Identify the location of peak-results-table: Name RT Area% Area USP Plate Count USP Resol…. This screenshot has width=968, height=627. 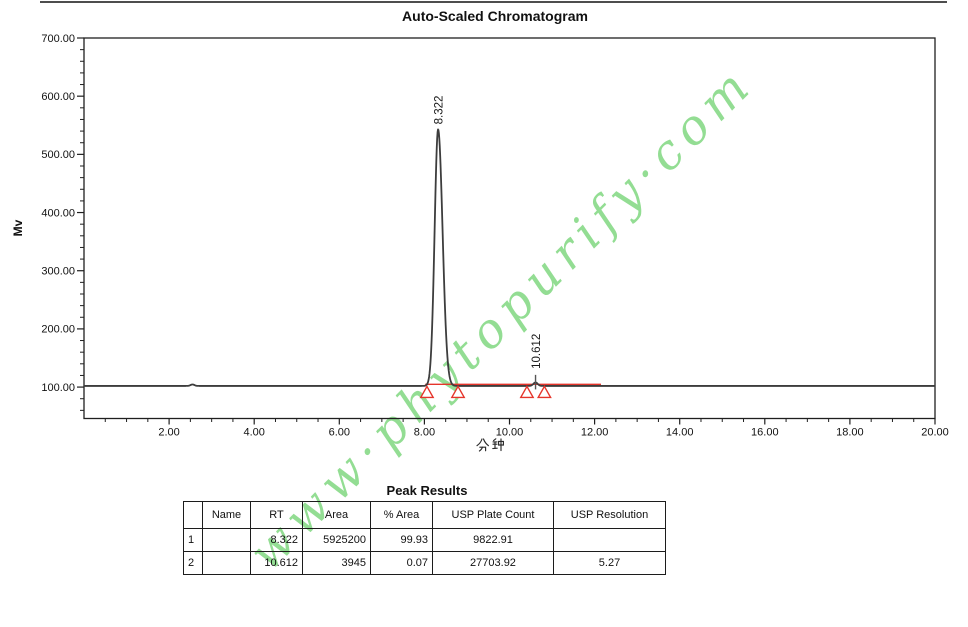
(424, 538).